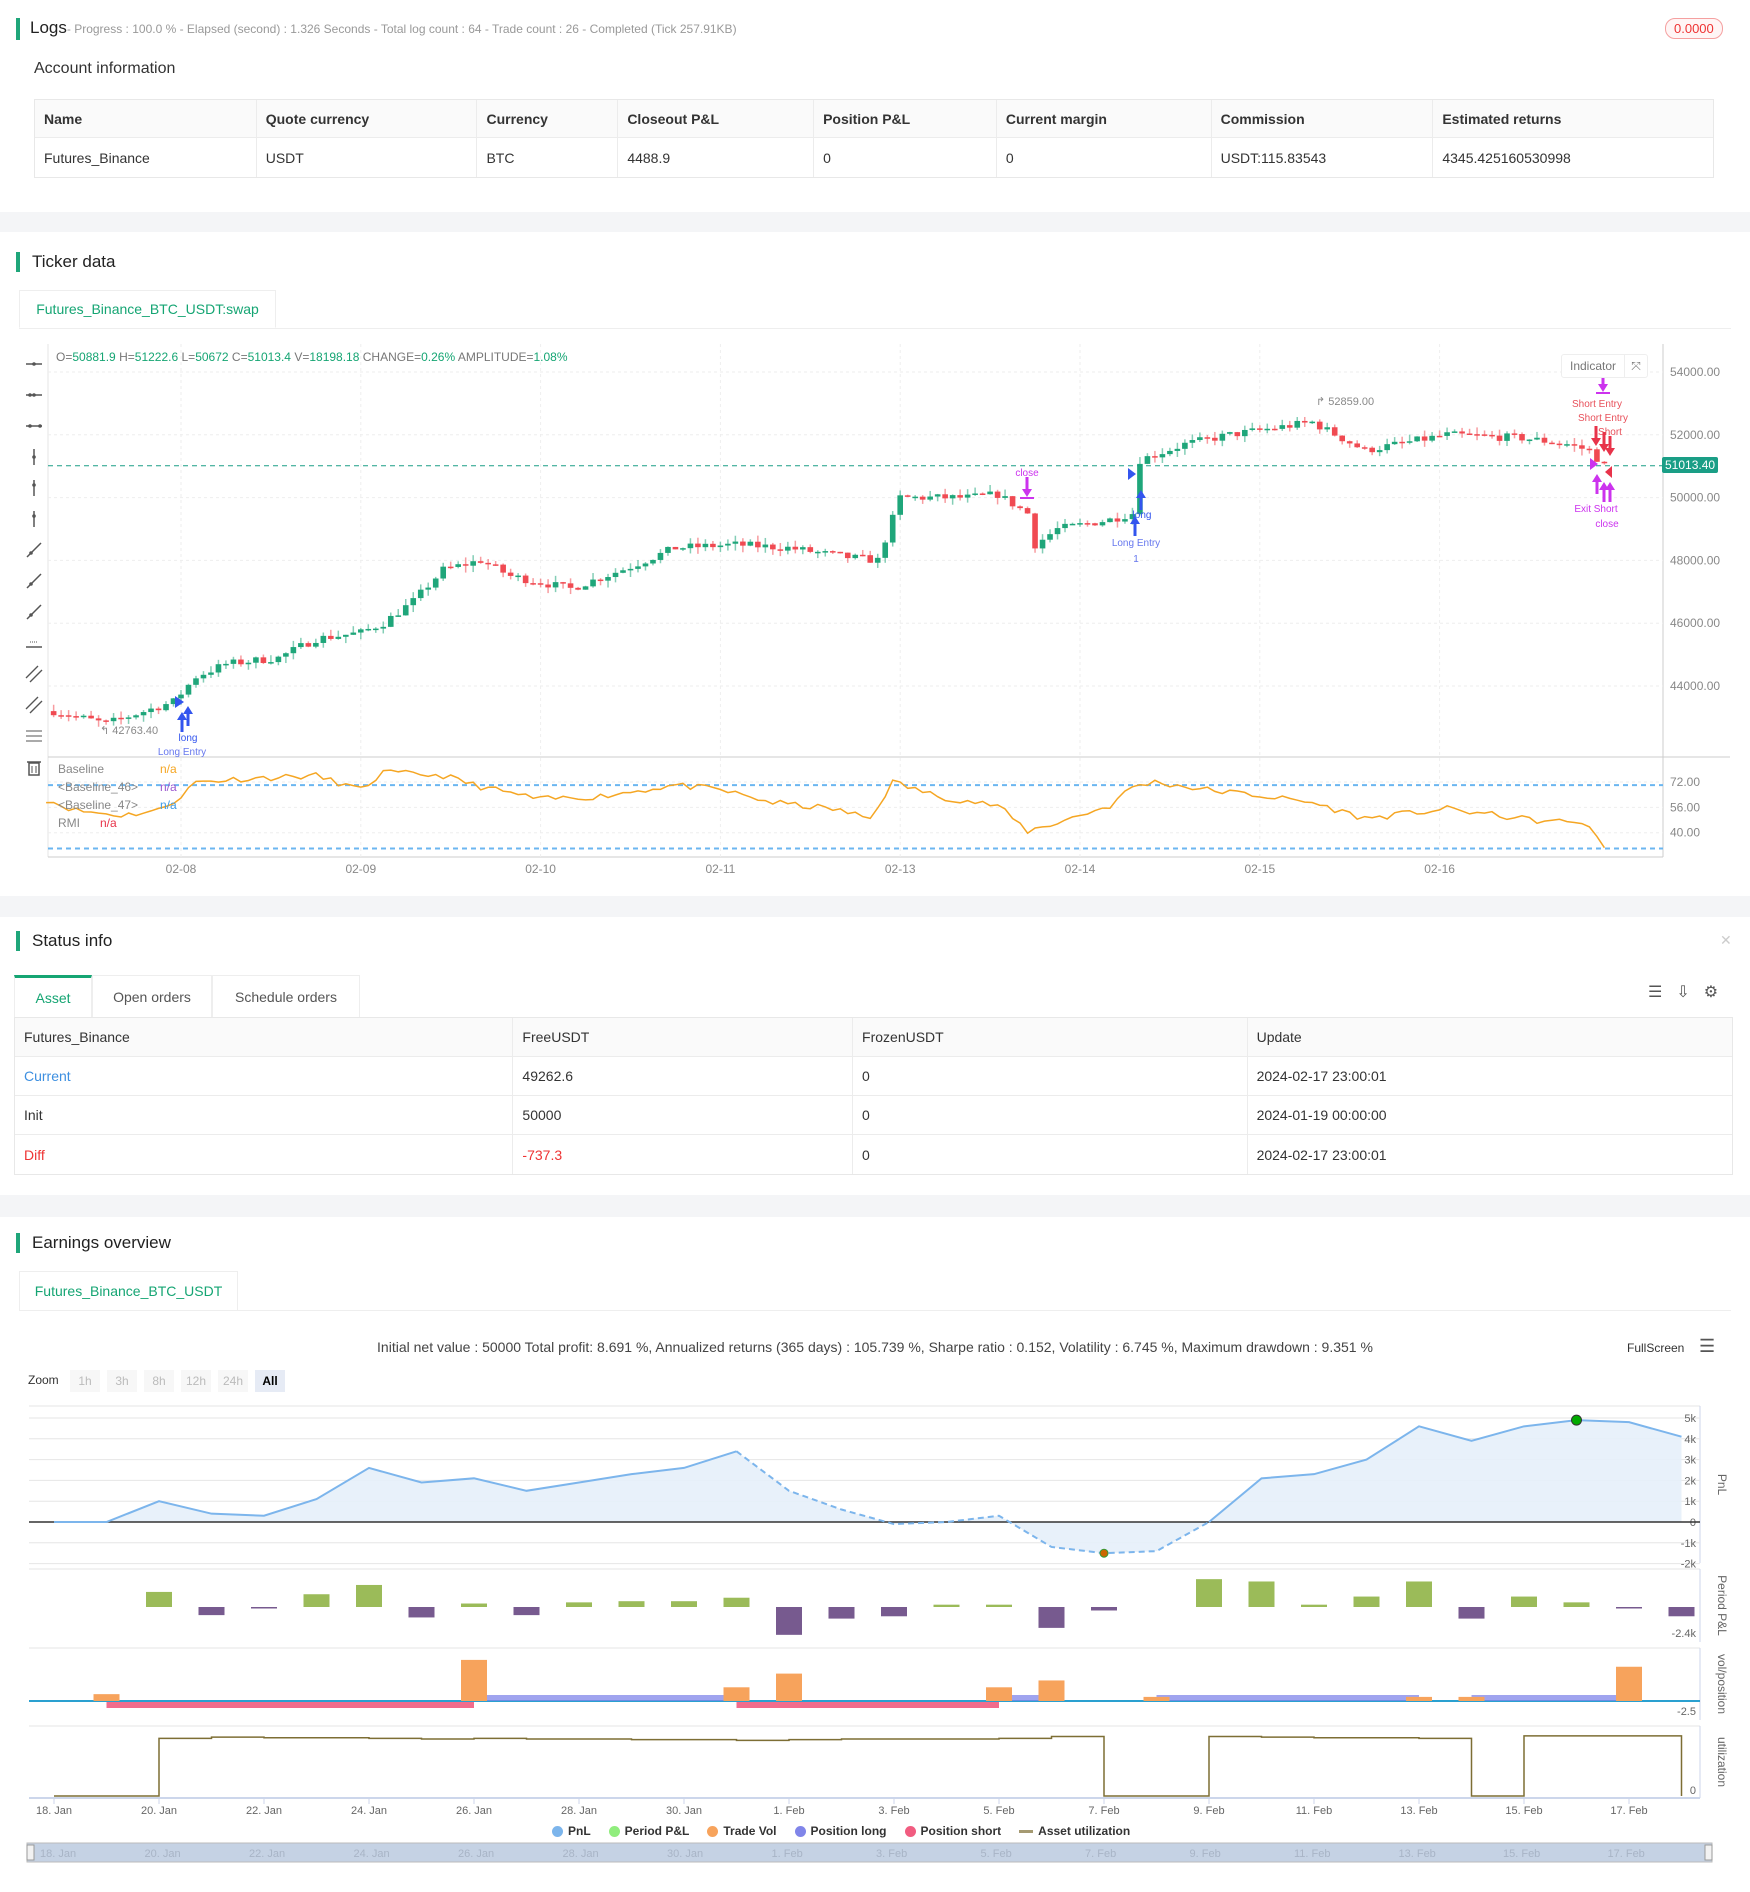 The height and width of the screenshot is (1892, 1750). Describe the element at coordinates (34, 612) in the screenshot. I see `tool-segment` at that location.